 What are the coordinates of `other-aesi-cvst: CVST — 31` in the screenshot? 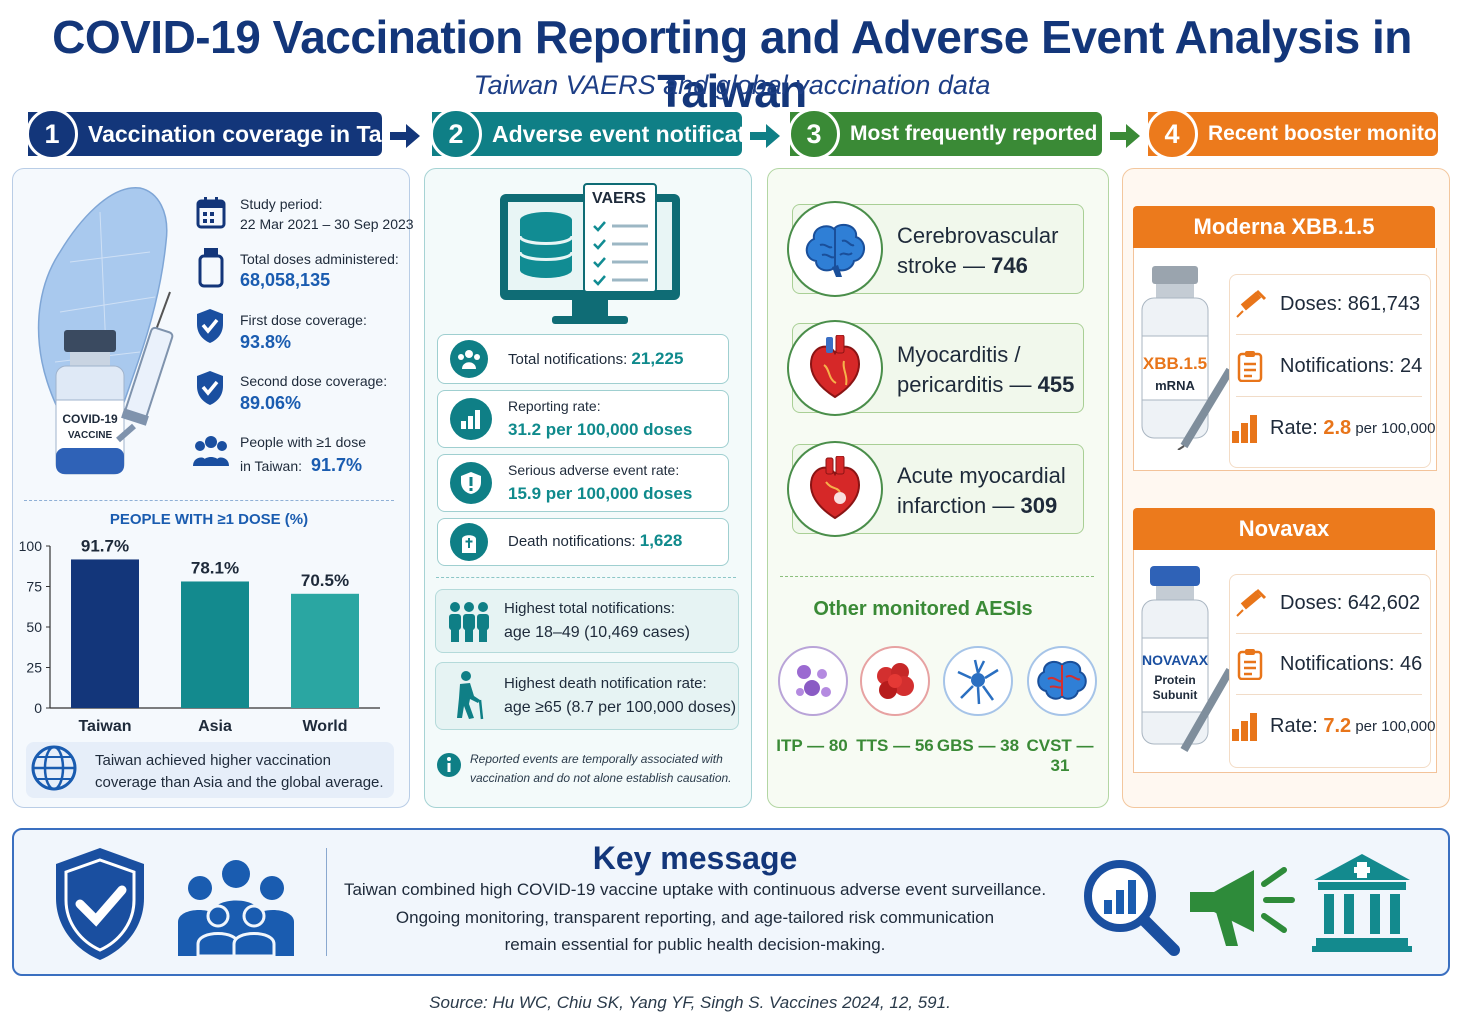 It's located at (1060, 755).